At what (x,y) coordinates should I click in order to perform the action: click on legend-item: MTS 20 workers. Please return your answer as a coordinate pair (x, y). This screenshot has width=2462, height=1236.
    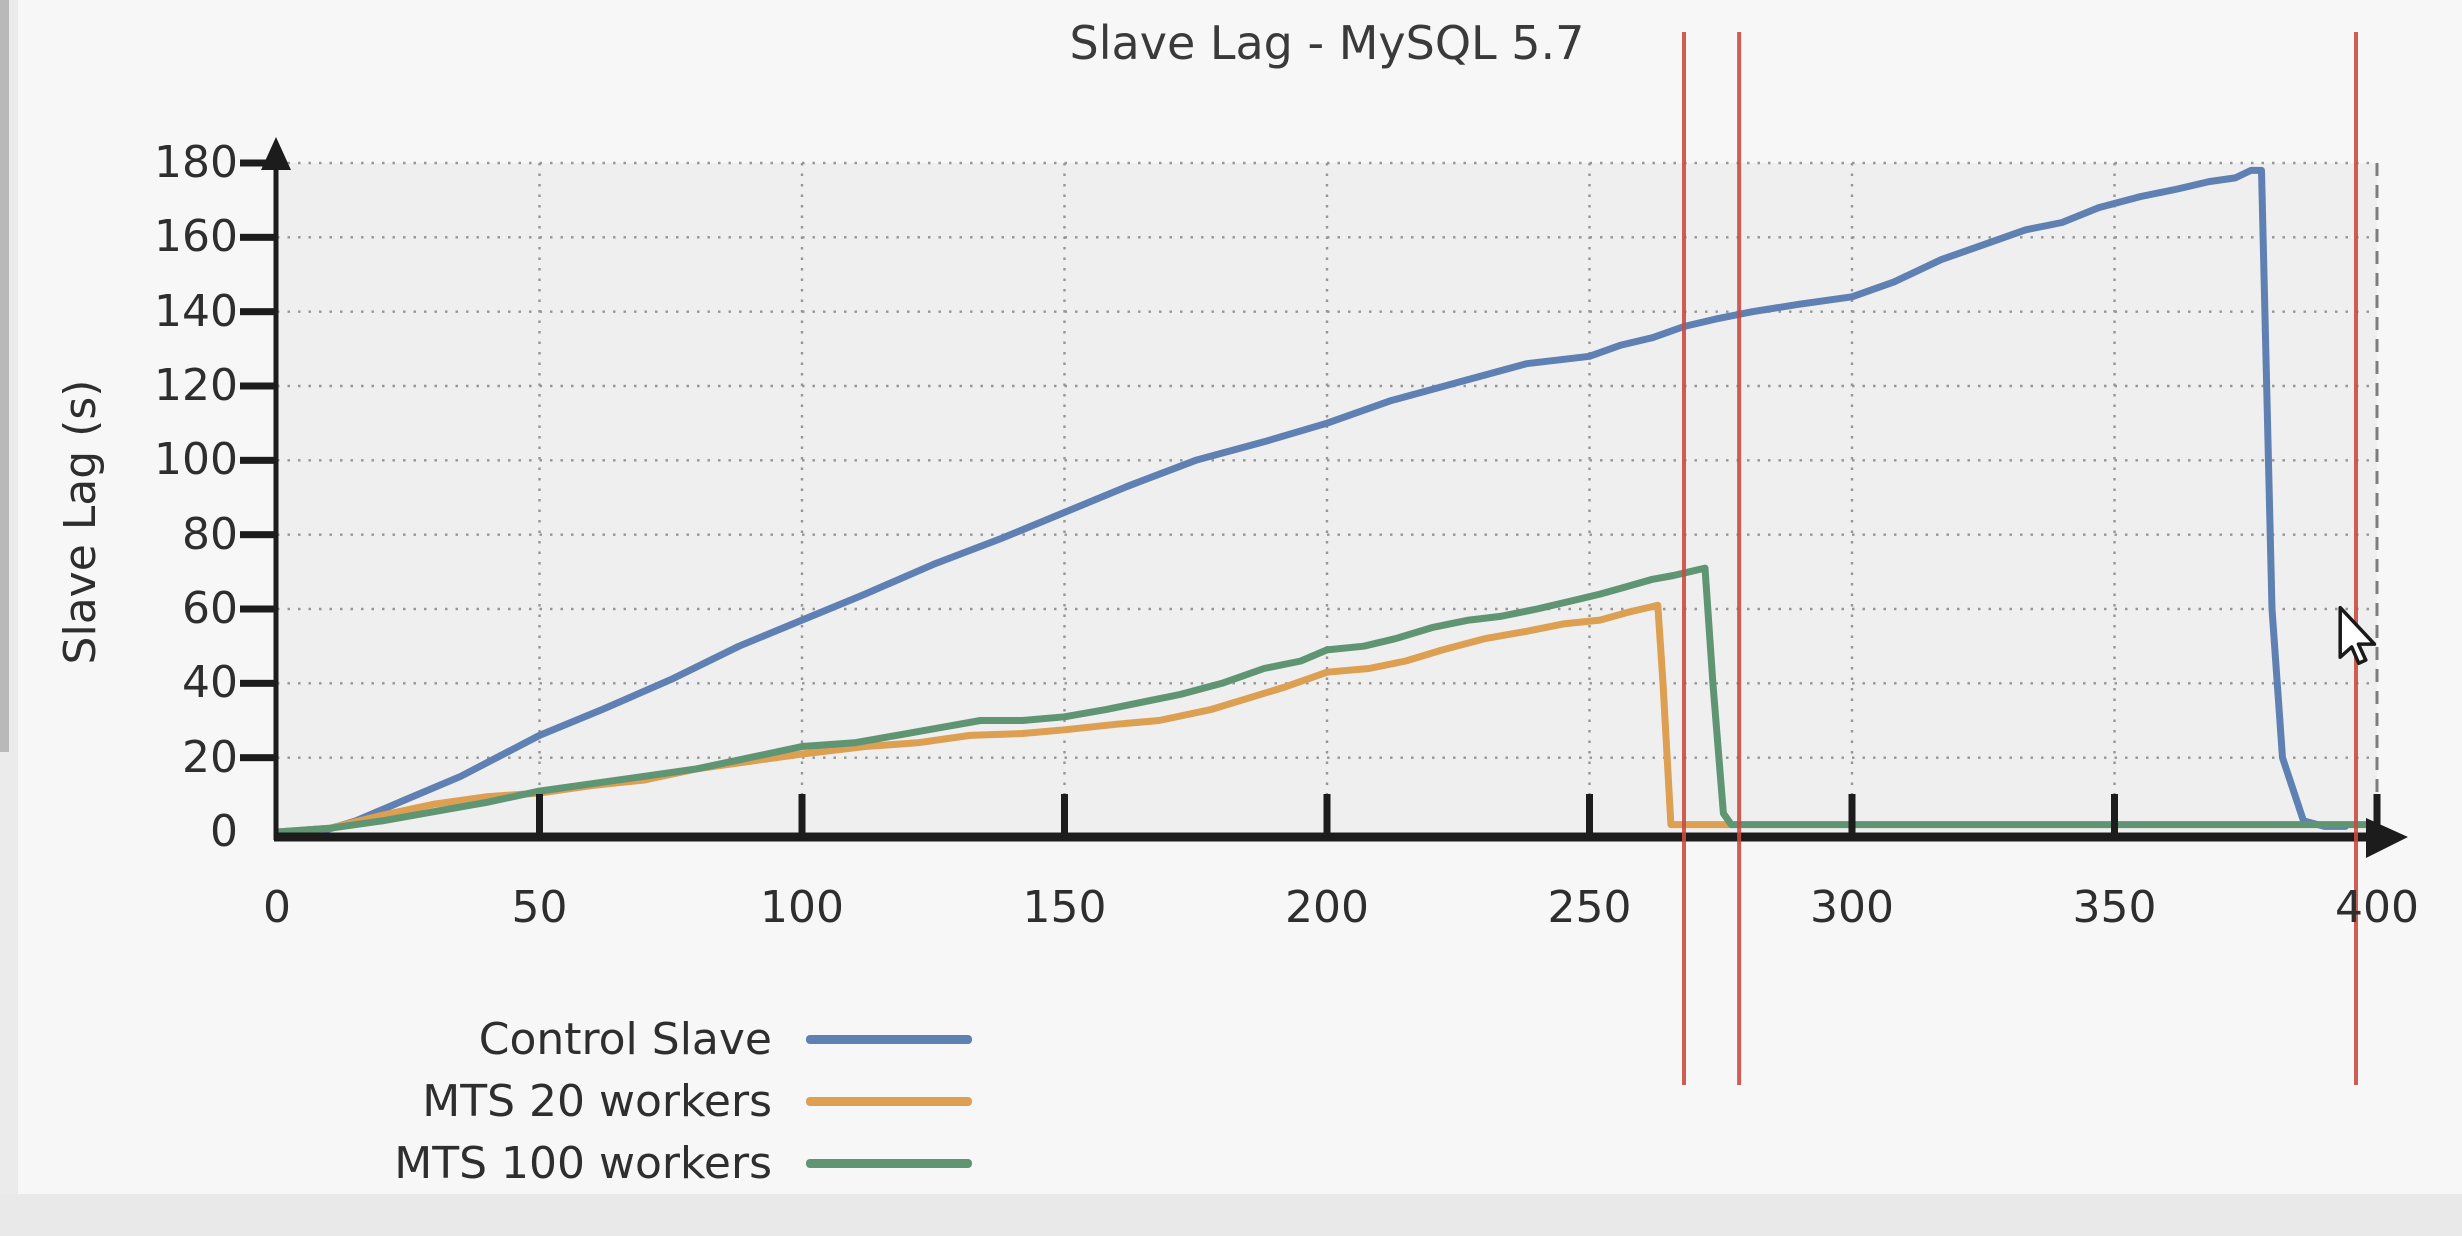
    Looking at the image, I should click on (486, 1101).